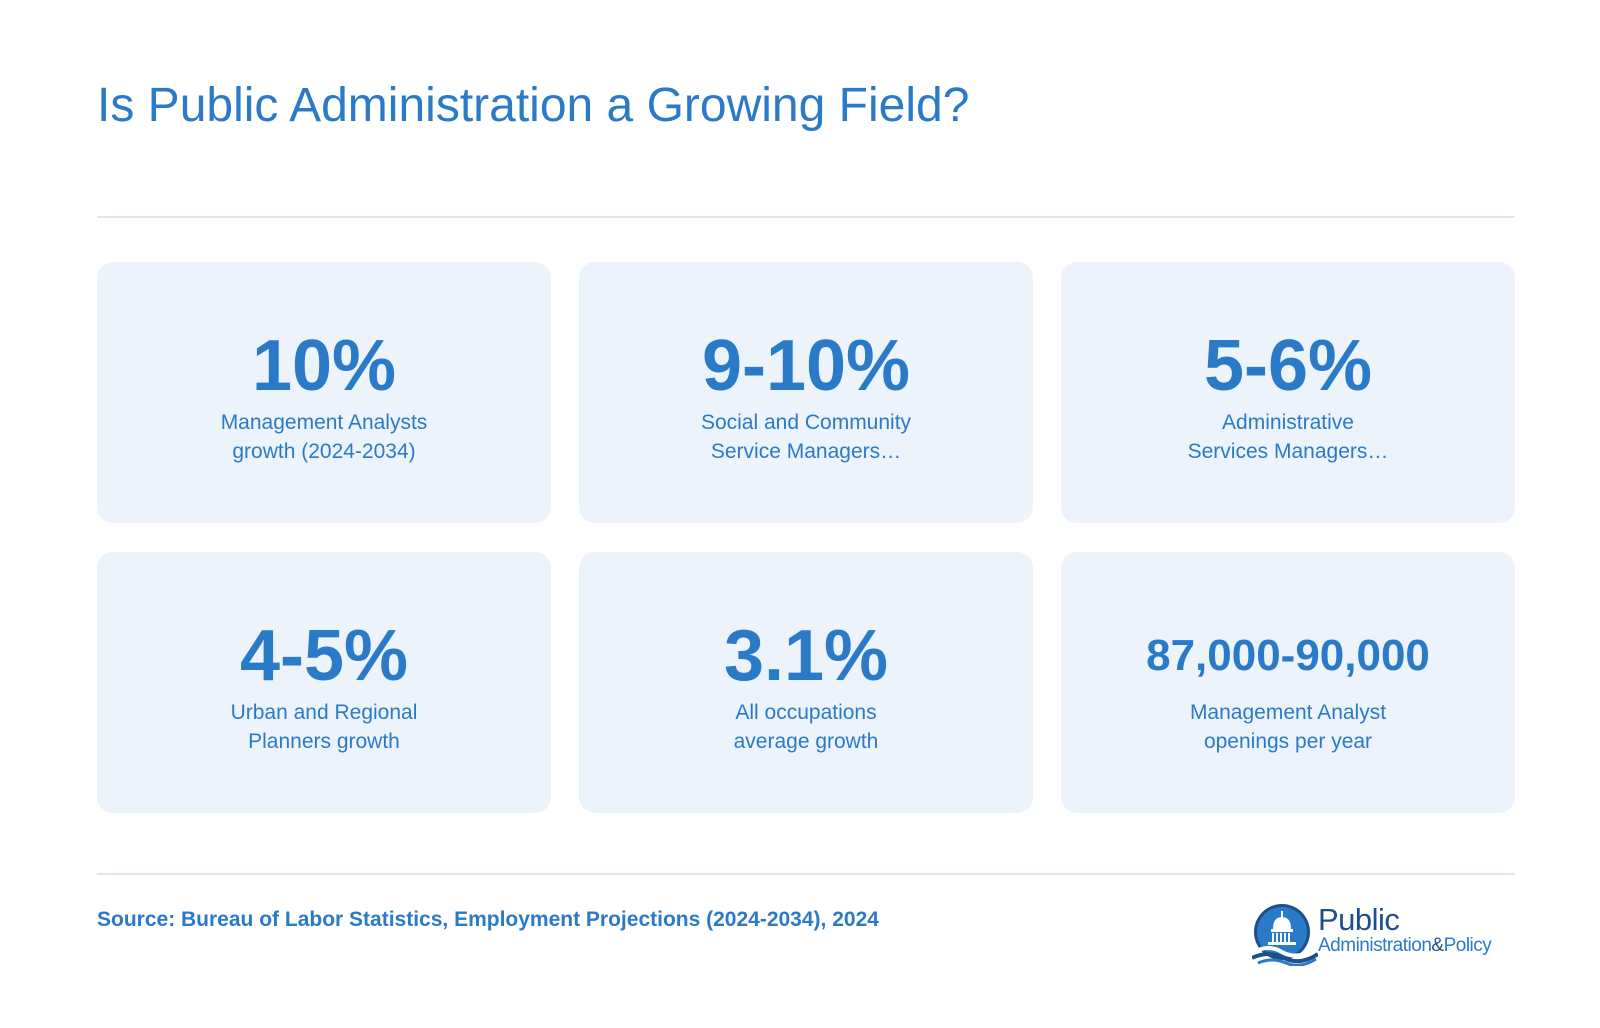  I want to click on stat-card: 3.1% All occupations average growth, so click(806, 682).